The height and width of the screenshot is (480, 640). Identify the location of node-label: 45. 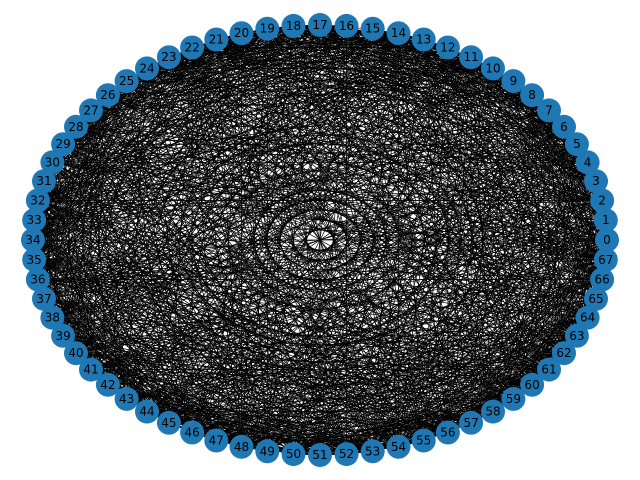
(168, 423).